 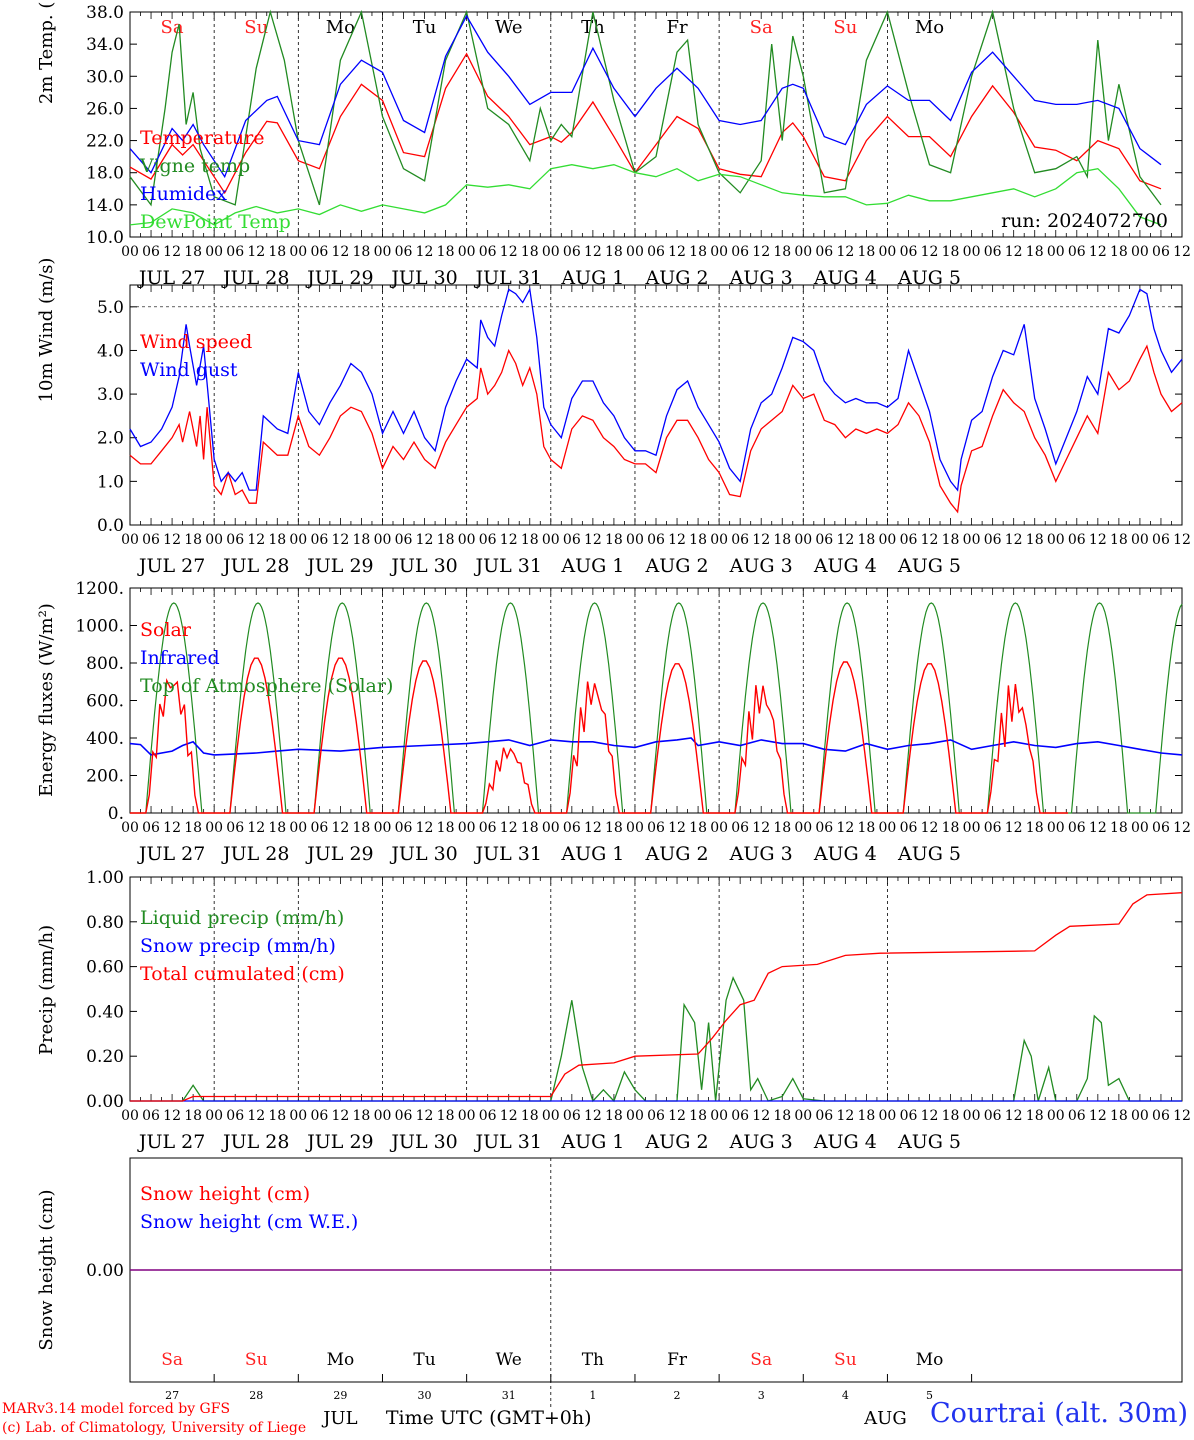 I want to click on y-tick-label: 3.0, so click(x=110, y=395).